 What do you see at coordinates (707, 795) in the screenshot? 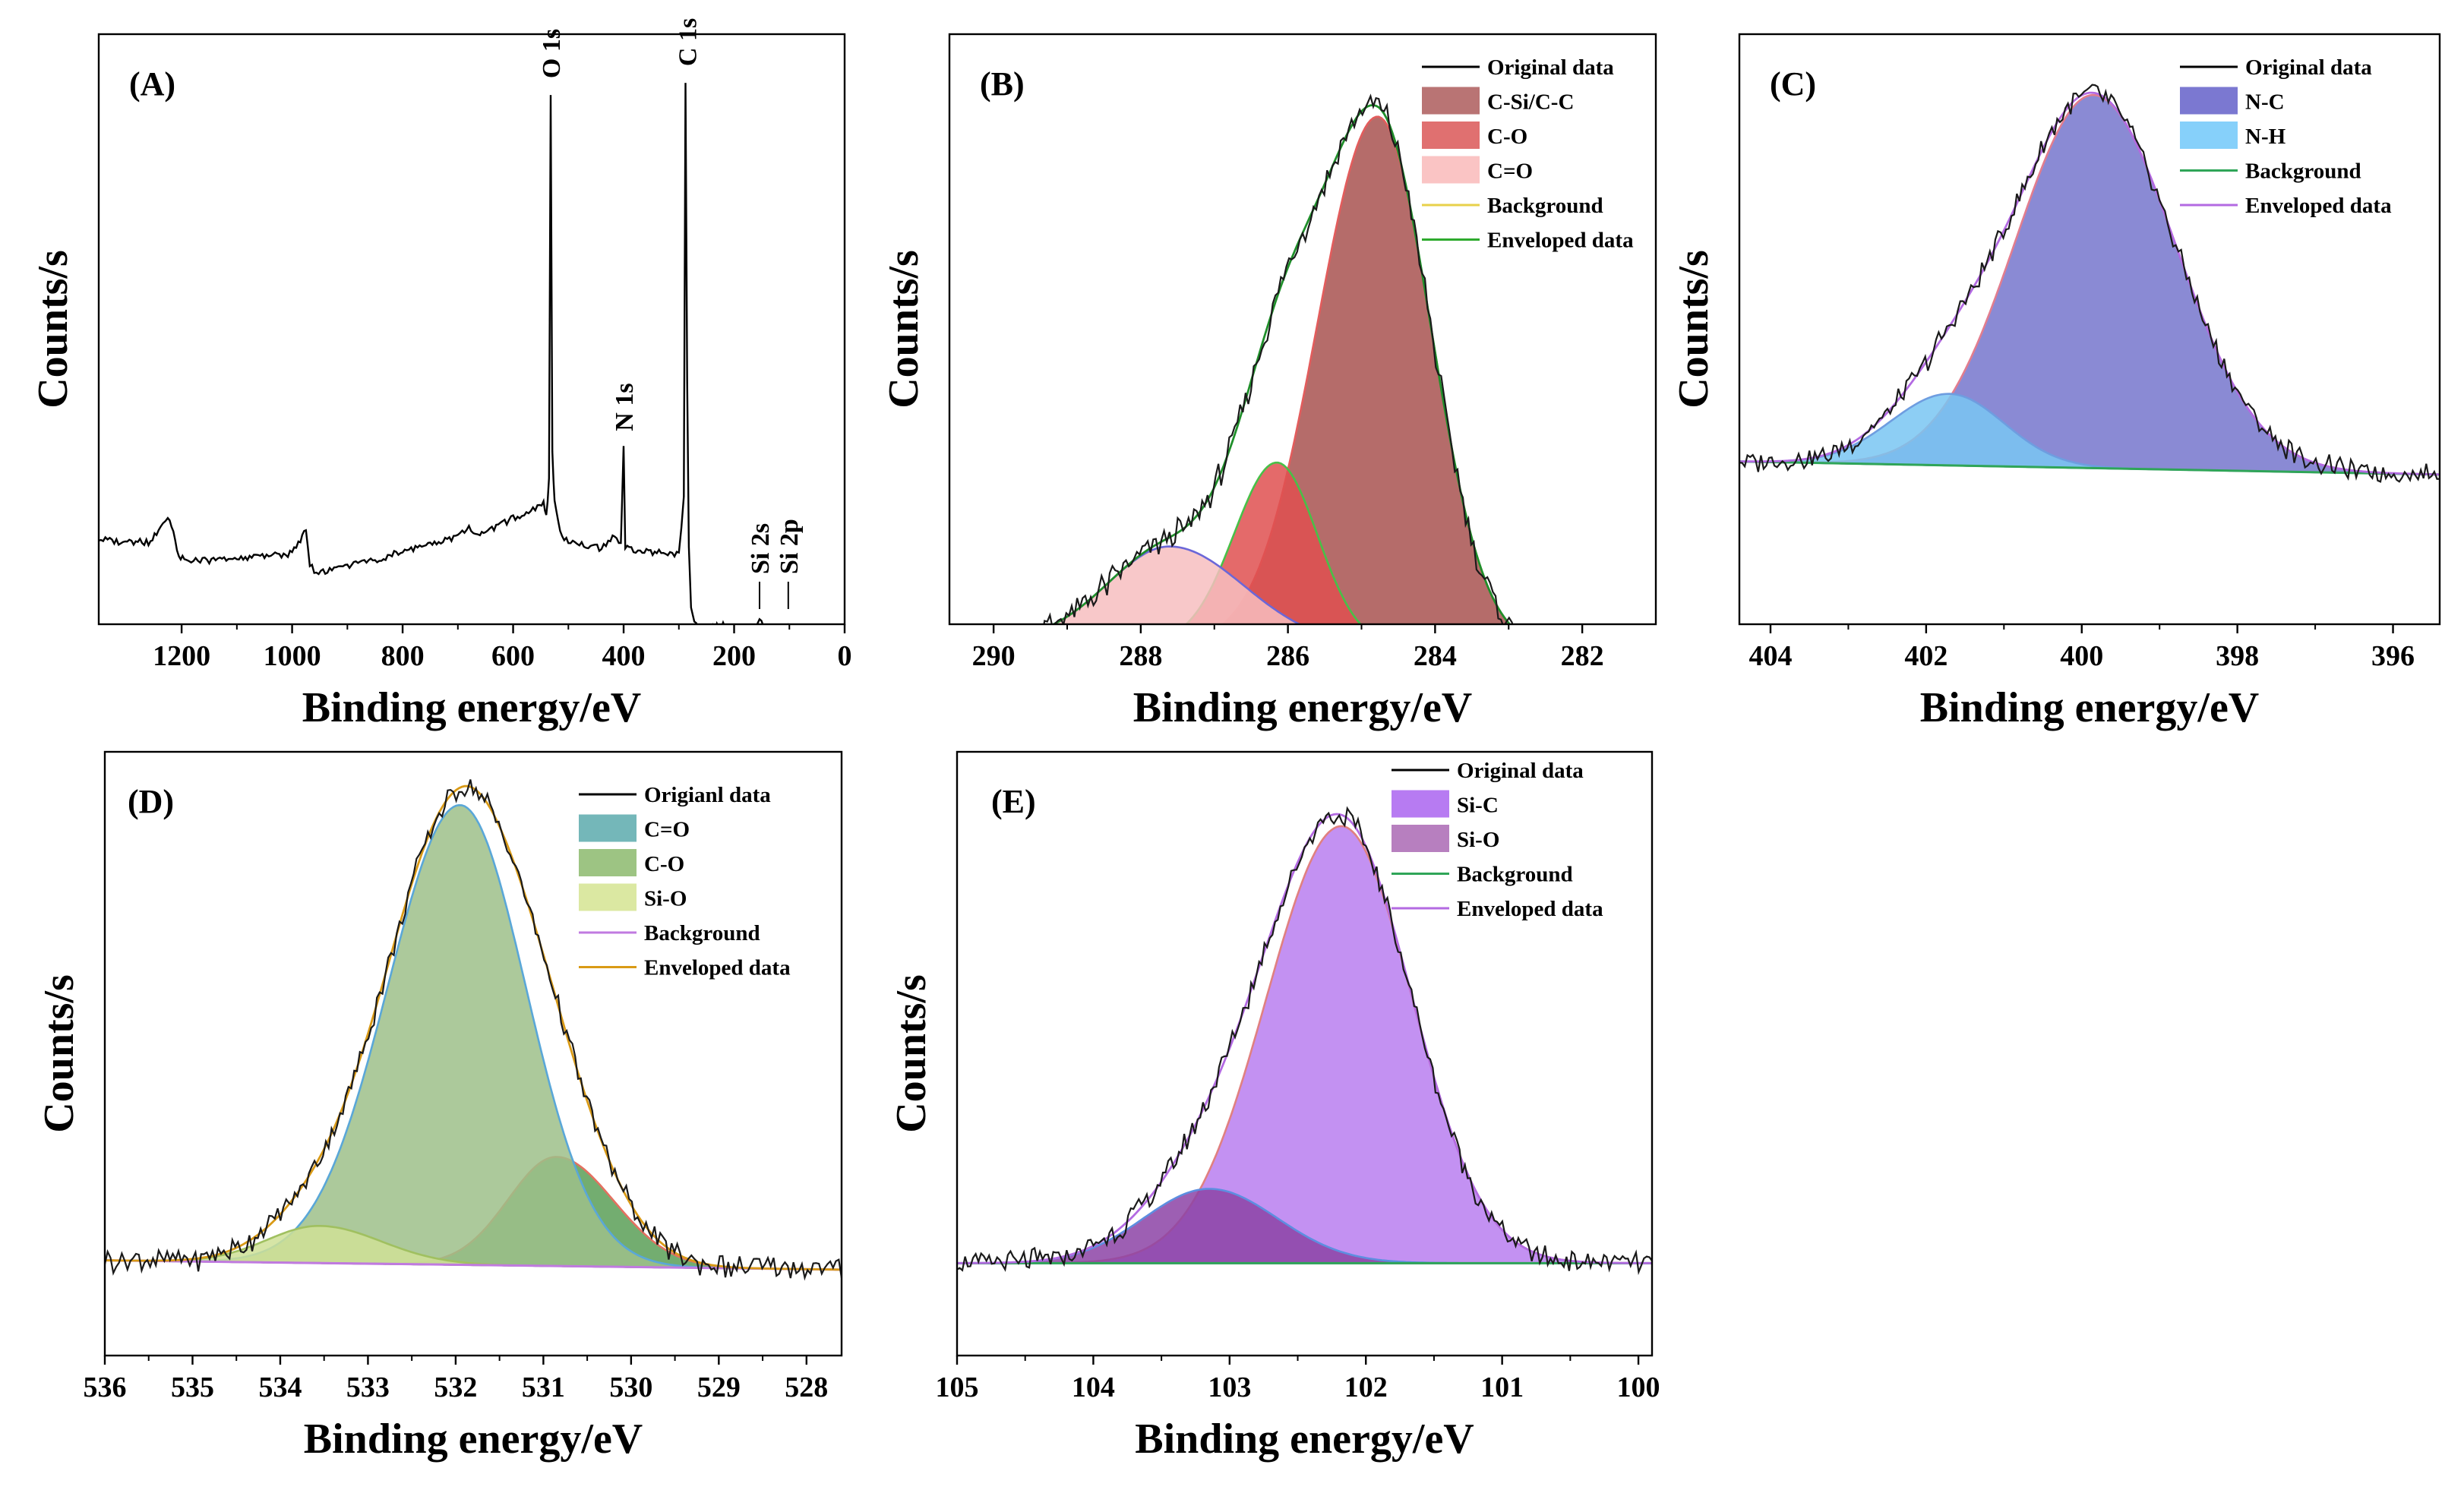
I see `legend-label: Origianl data` at bounding box center [707, 795].